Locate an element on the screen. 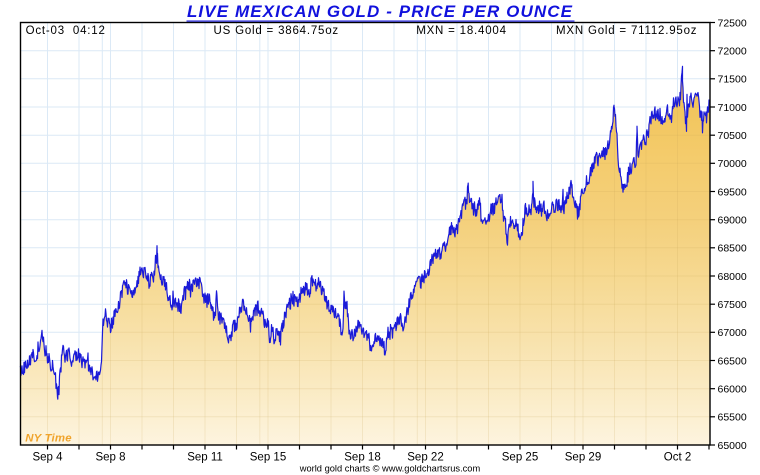 The image size is (760, 475). svg-text: 72500 is located at coordinates (732, 23).